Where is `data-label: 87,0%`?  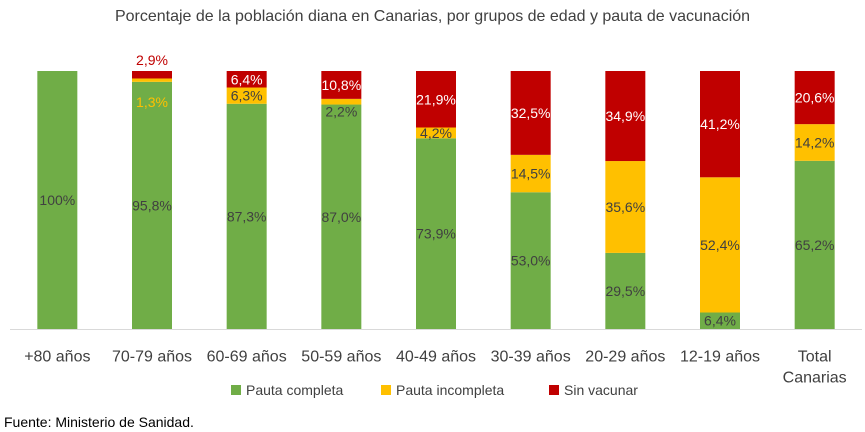 data-label: 87,0% is located at coordinates (341, 217).